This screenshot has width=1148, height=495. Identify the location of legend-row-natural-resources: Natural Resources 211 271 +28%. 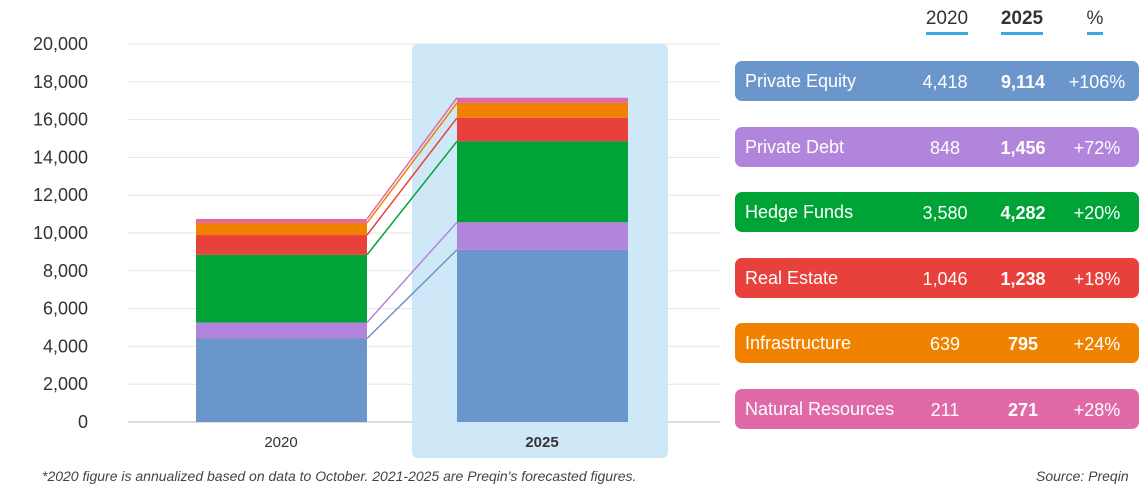
(937, 409).